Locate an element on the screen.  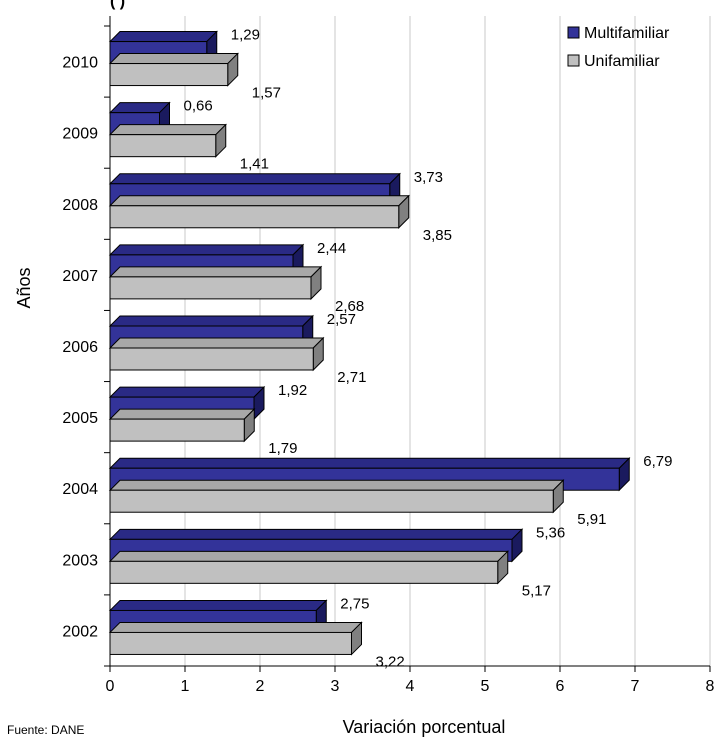
data-label: 3,73 is located at coordinates (428, 177).